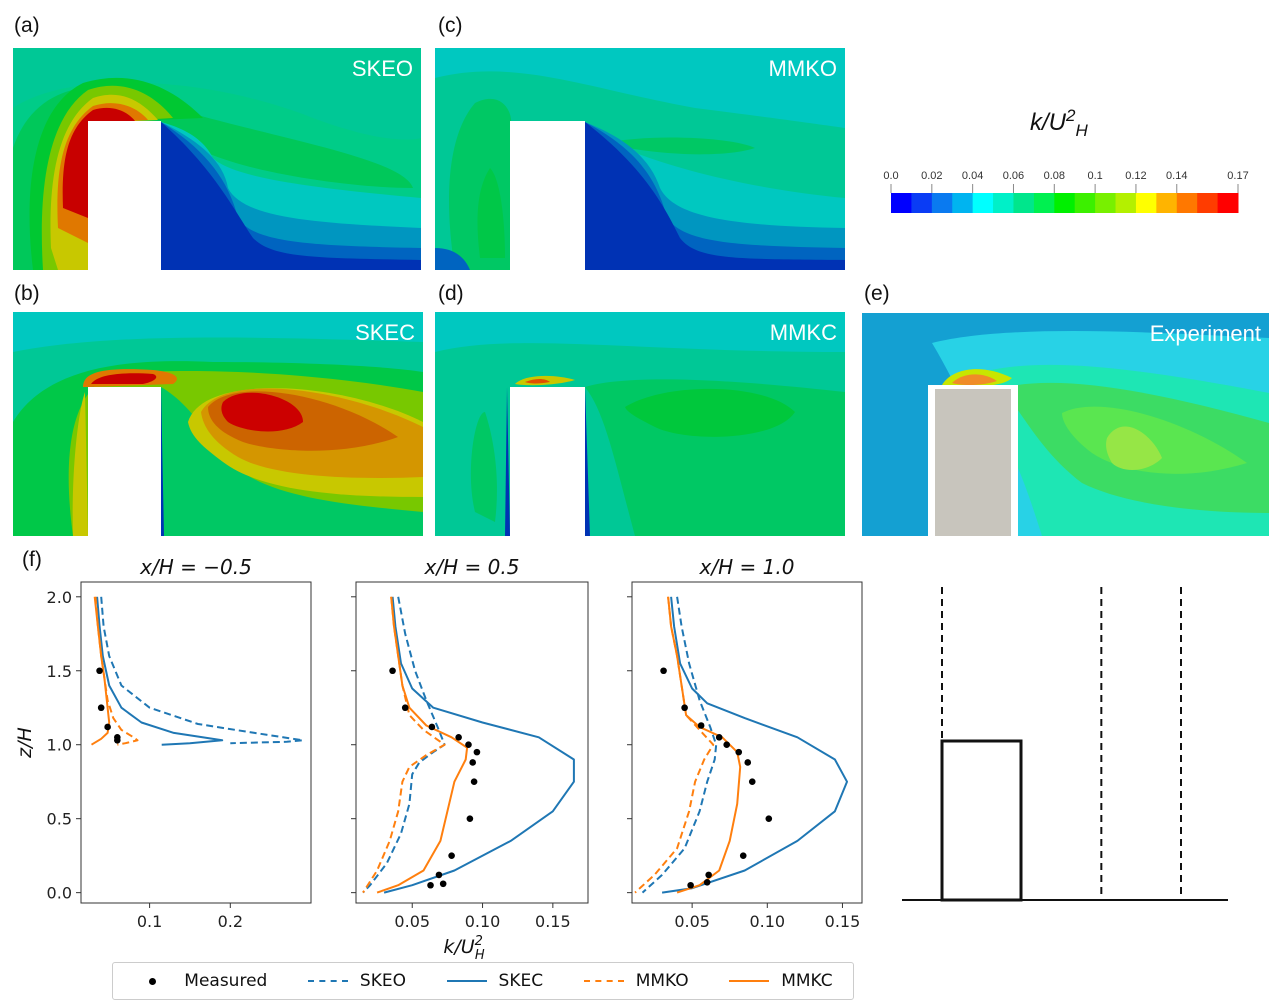  Describe the element at coordinates (356, 981) in the screenshot. I see `legend-item-skeo: SKEO` at that location.